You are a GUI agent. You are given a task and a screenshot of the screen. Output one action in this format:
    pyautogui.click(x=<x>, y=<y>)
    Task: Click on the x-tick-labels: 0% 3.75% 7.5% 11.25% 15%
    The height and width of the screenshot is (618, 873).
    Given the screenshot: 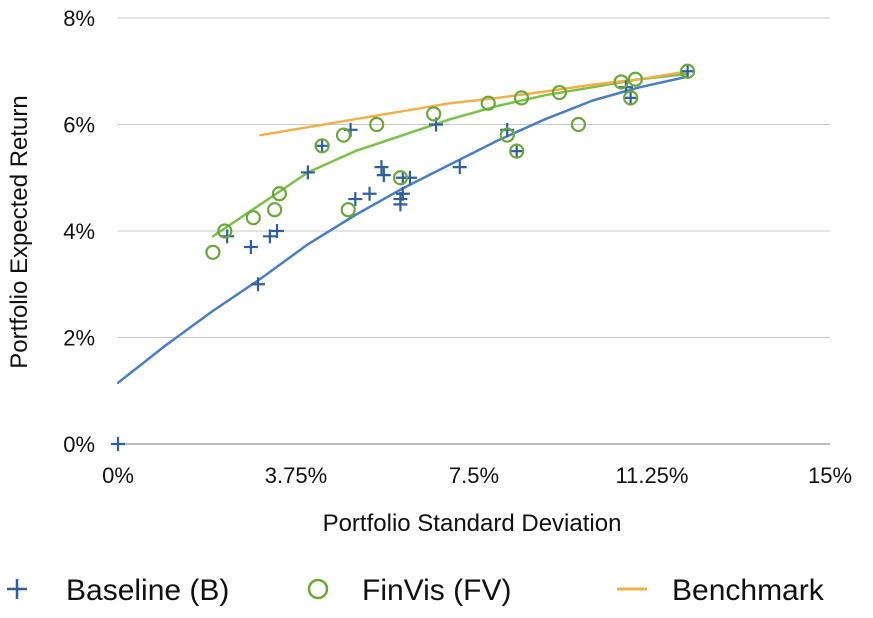 What is the action you would take?
    pyautogui.click(x=477, y=475)
    